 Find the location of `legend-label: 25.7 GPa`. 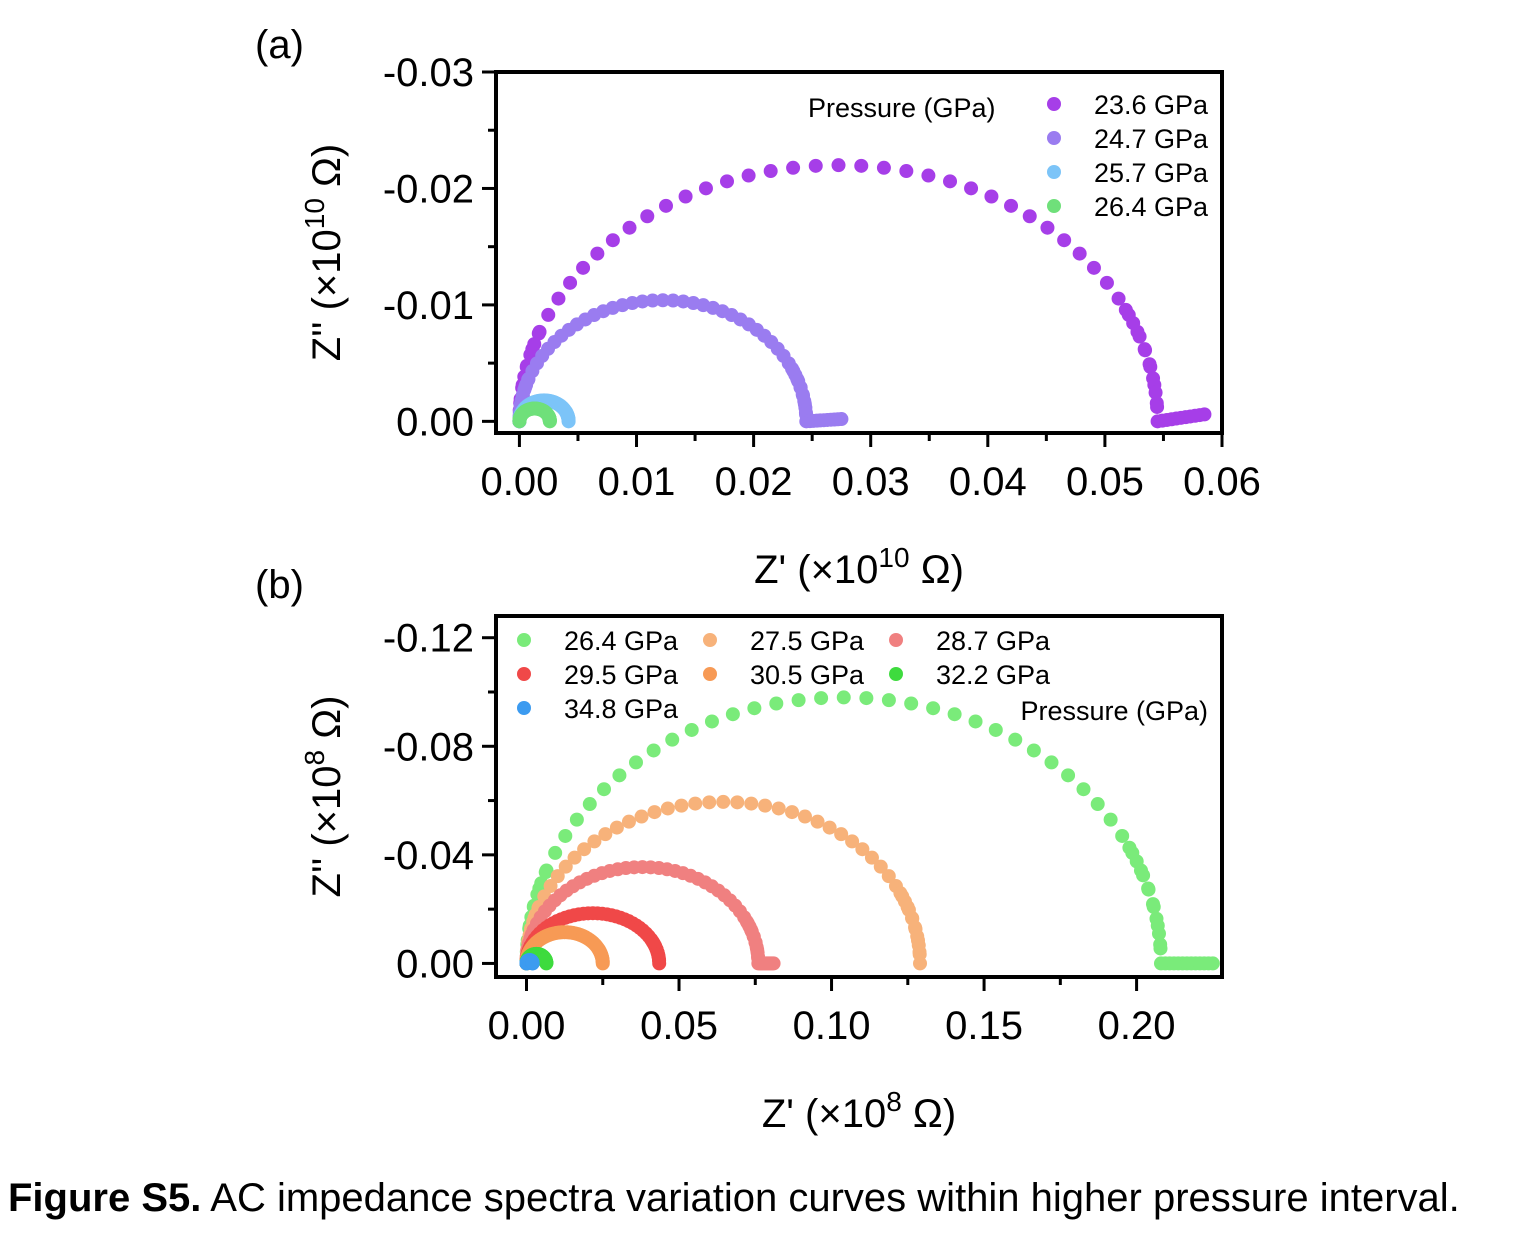

legend-label: 25.7 GPa is located at coordinates (1151, 173).